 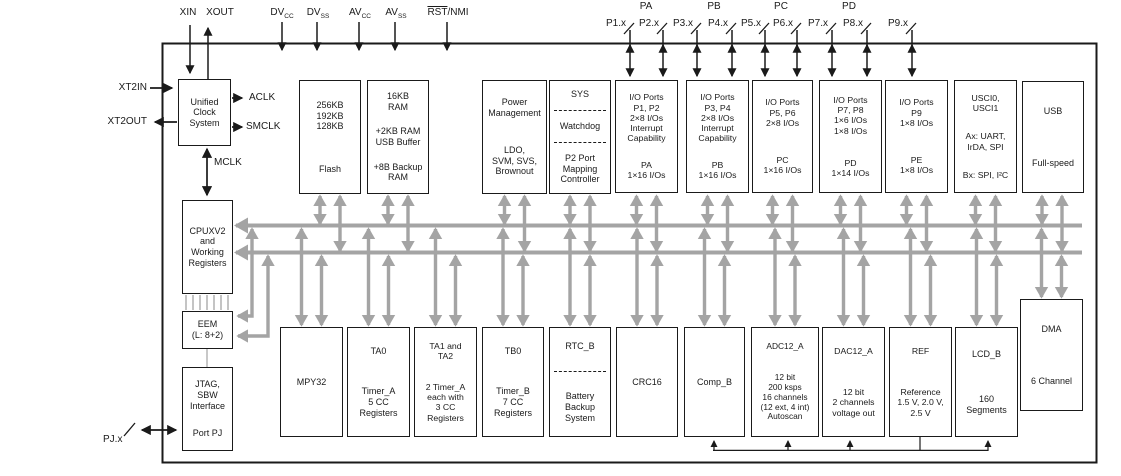 What do you see at coordinates (127, 121) in the screenshot?
I see `pin-label-xt2out: XT2OUT` at bounding box center [127, 121].